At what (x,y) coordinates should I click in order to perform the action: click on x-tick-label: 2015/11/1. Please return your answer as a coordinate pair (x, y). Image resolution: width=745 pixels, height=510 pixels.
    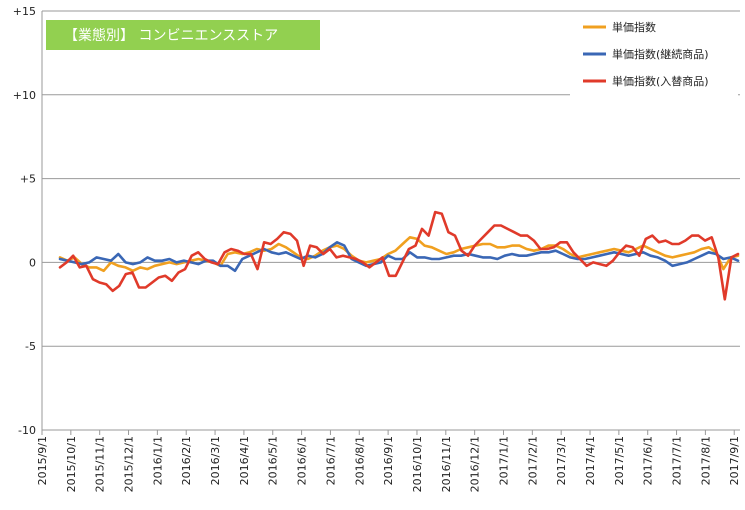
    Looking at the image, I should click on (100, 464).